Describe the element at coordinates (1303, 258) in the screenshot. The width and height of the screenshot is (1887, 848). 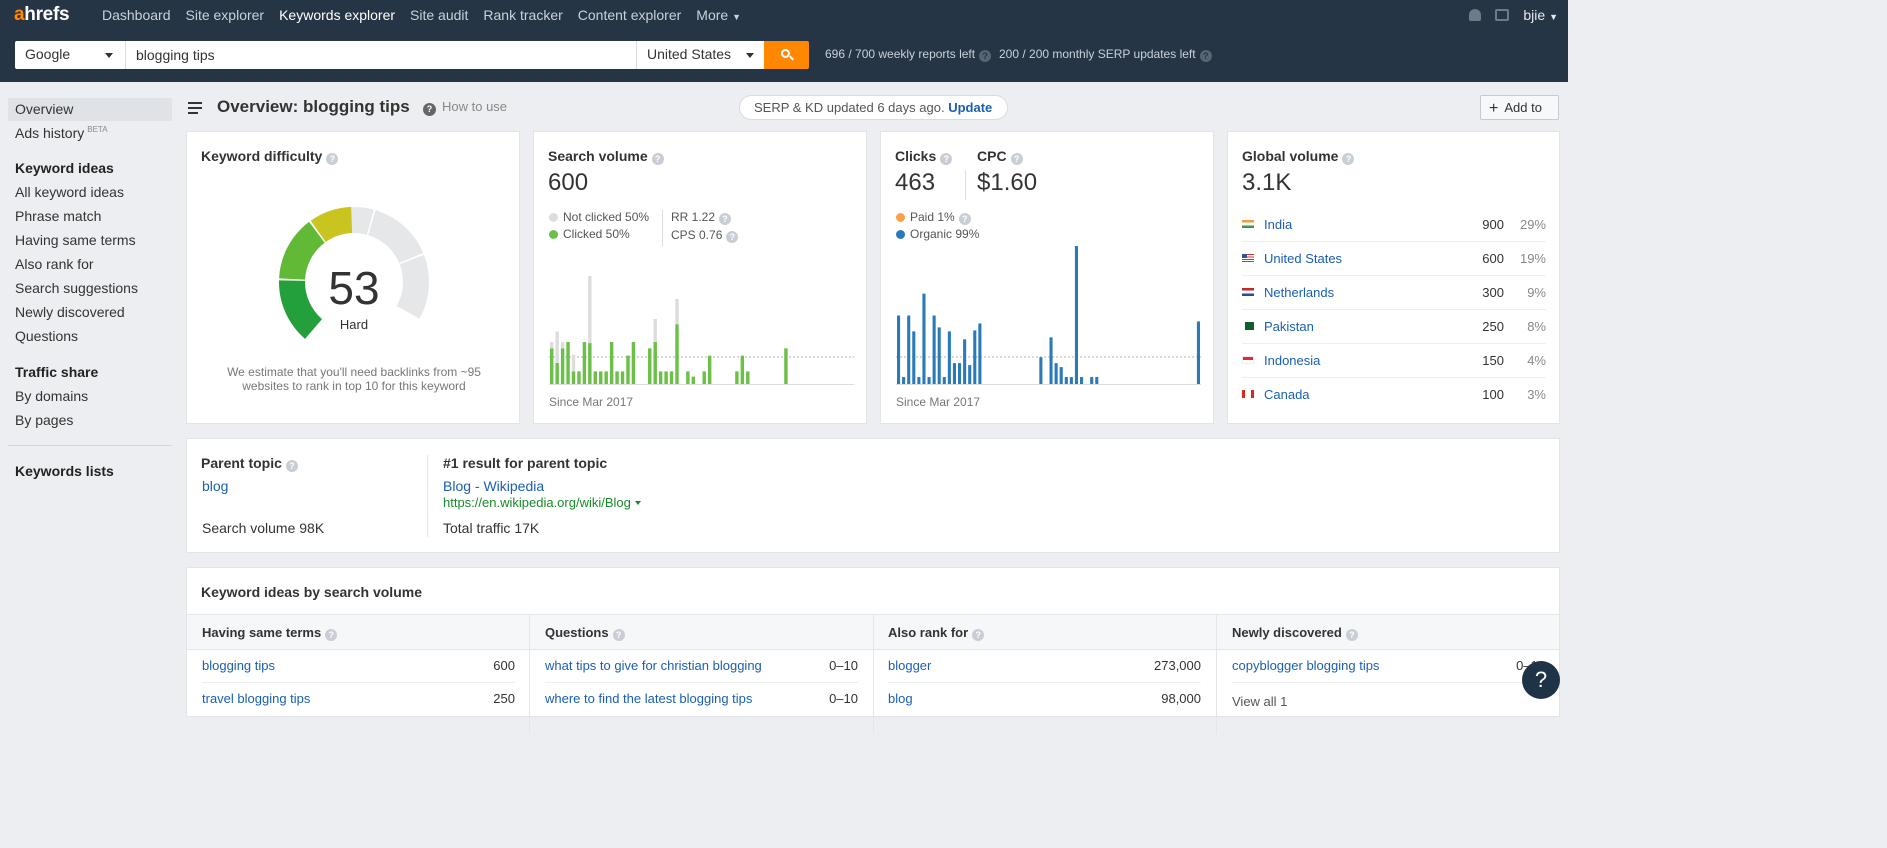
I see `gv-country-link: United States` at that location.